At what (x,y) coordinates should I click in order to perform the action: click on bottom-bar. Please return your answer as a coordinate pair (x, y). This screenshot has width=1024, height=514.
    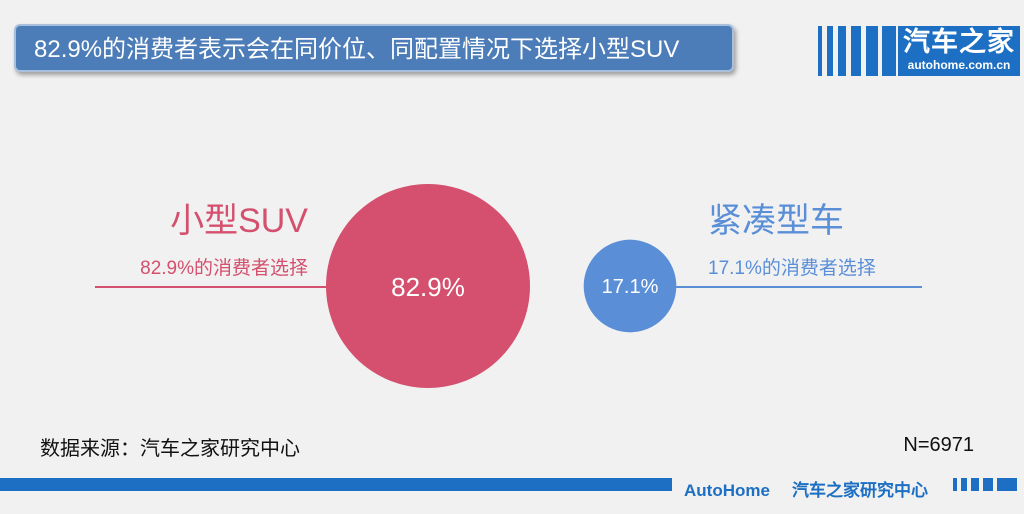
    Looking at the image, I should click on (336, 484).